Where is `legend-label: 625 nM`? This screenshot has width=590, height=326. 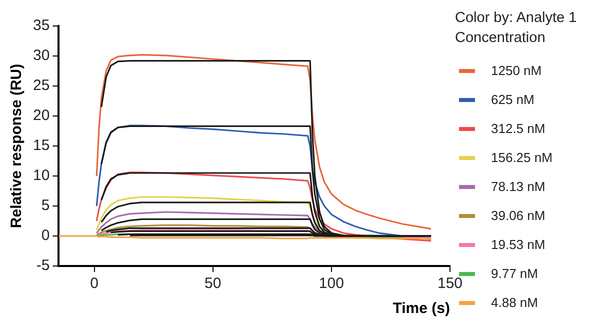 legend-label: 625 nM is located at coordinates (512, 99).